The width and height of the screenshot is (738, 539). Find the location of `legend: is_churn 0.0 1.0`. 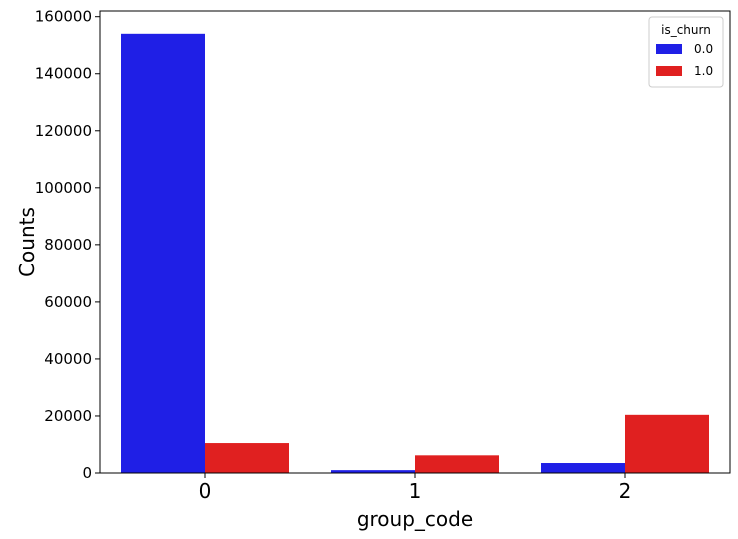

legend: is_churn 0.0 1.0 is located at coordinates (686, 52).